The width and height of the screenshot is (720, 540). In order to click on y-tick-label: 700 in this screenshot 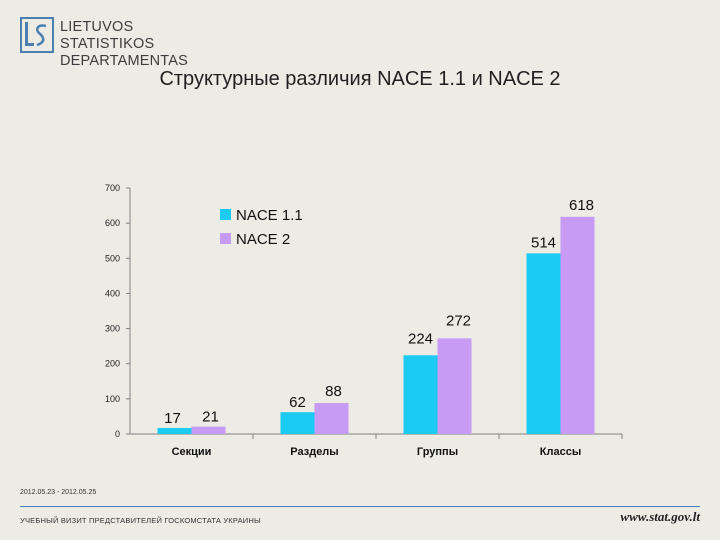, I will do `click(112, 188)`.